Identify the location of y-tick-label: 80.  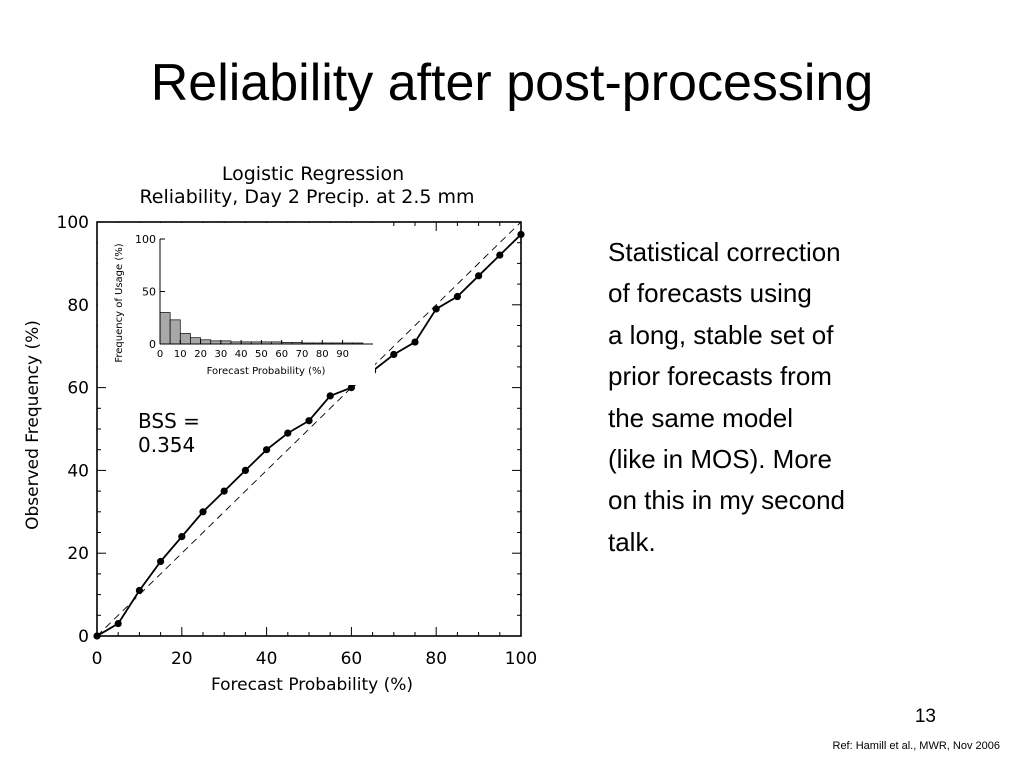
(78, 306).